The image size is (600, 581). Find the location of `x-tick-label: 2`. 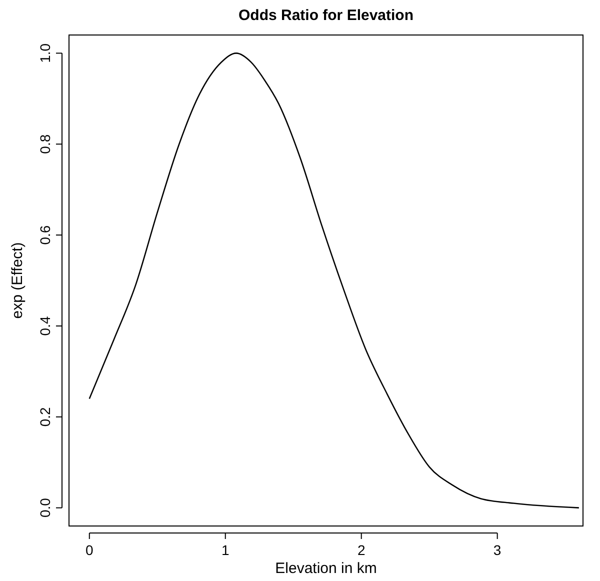

x-tick-label: 2 is located at coordinates (361, 550).